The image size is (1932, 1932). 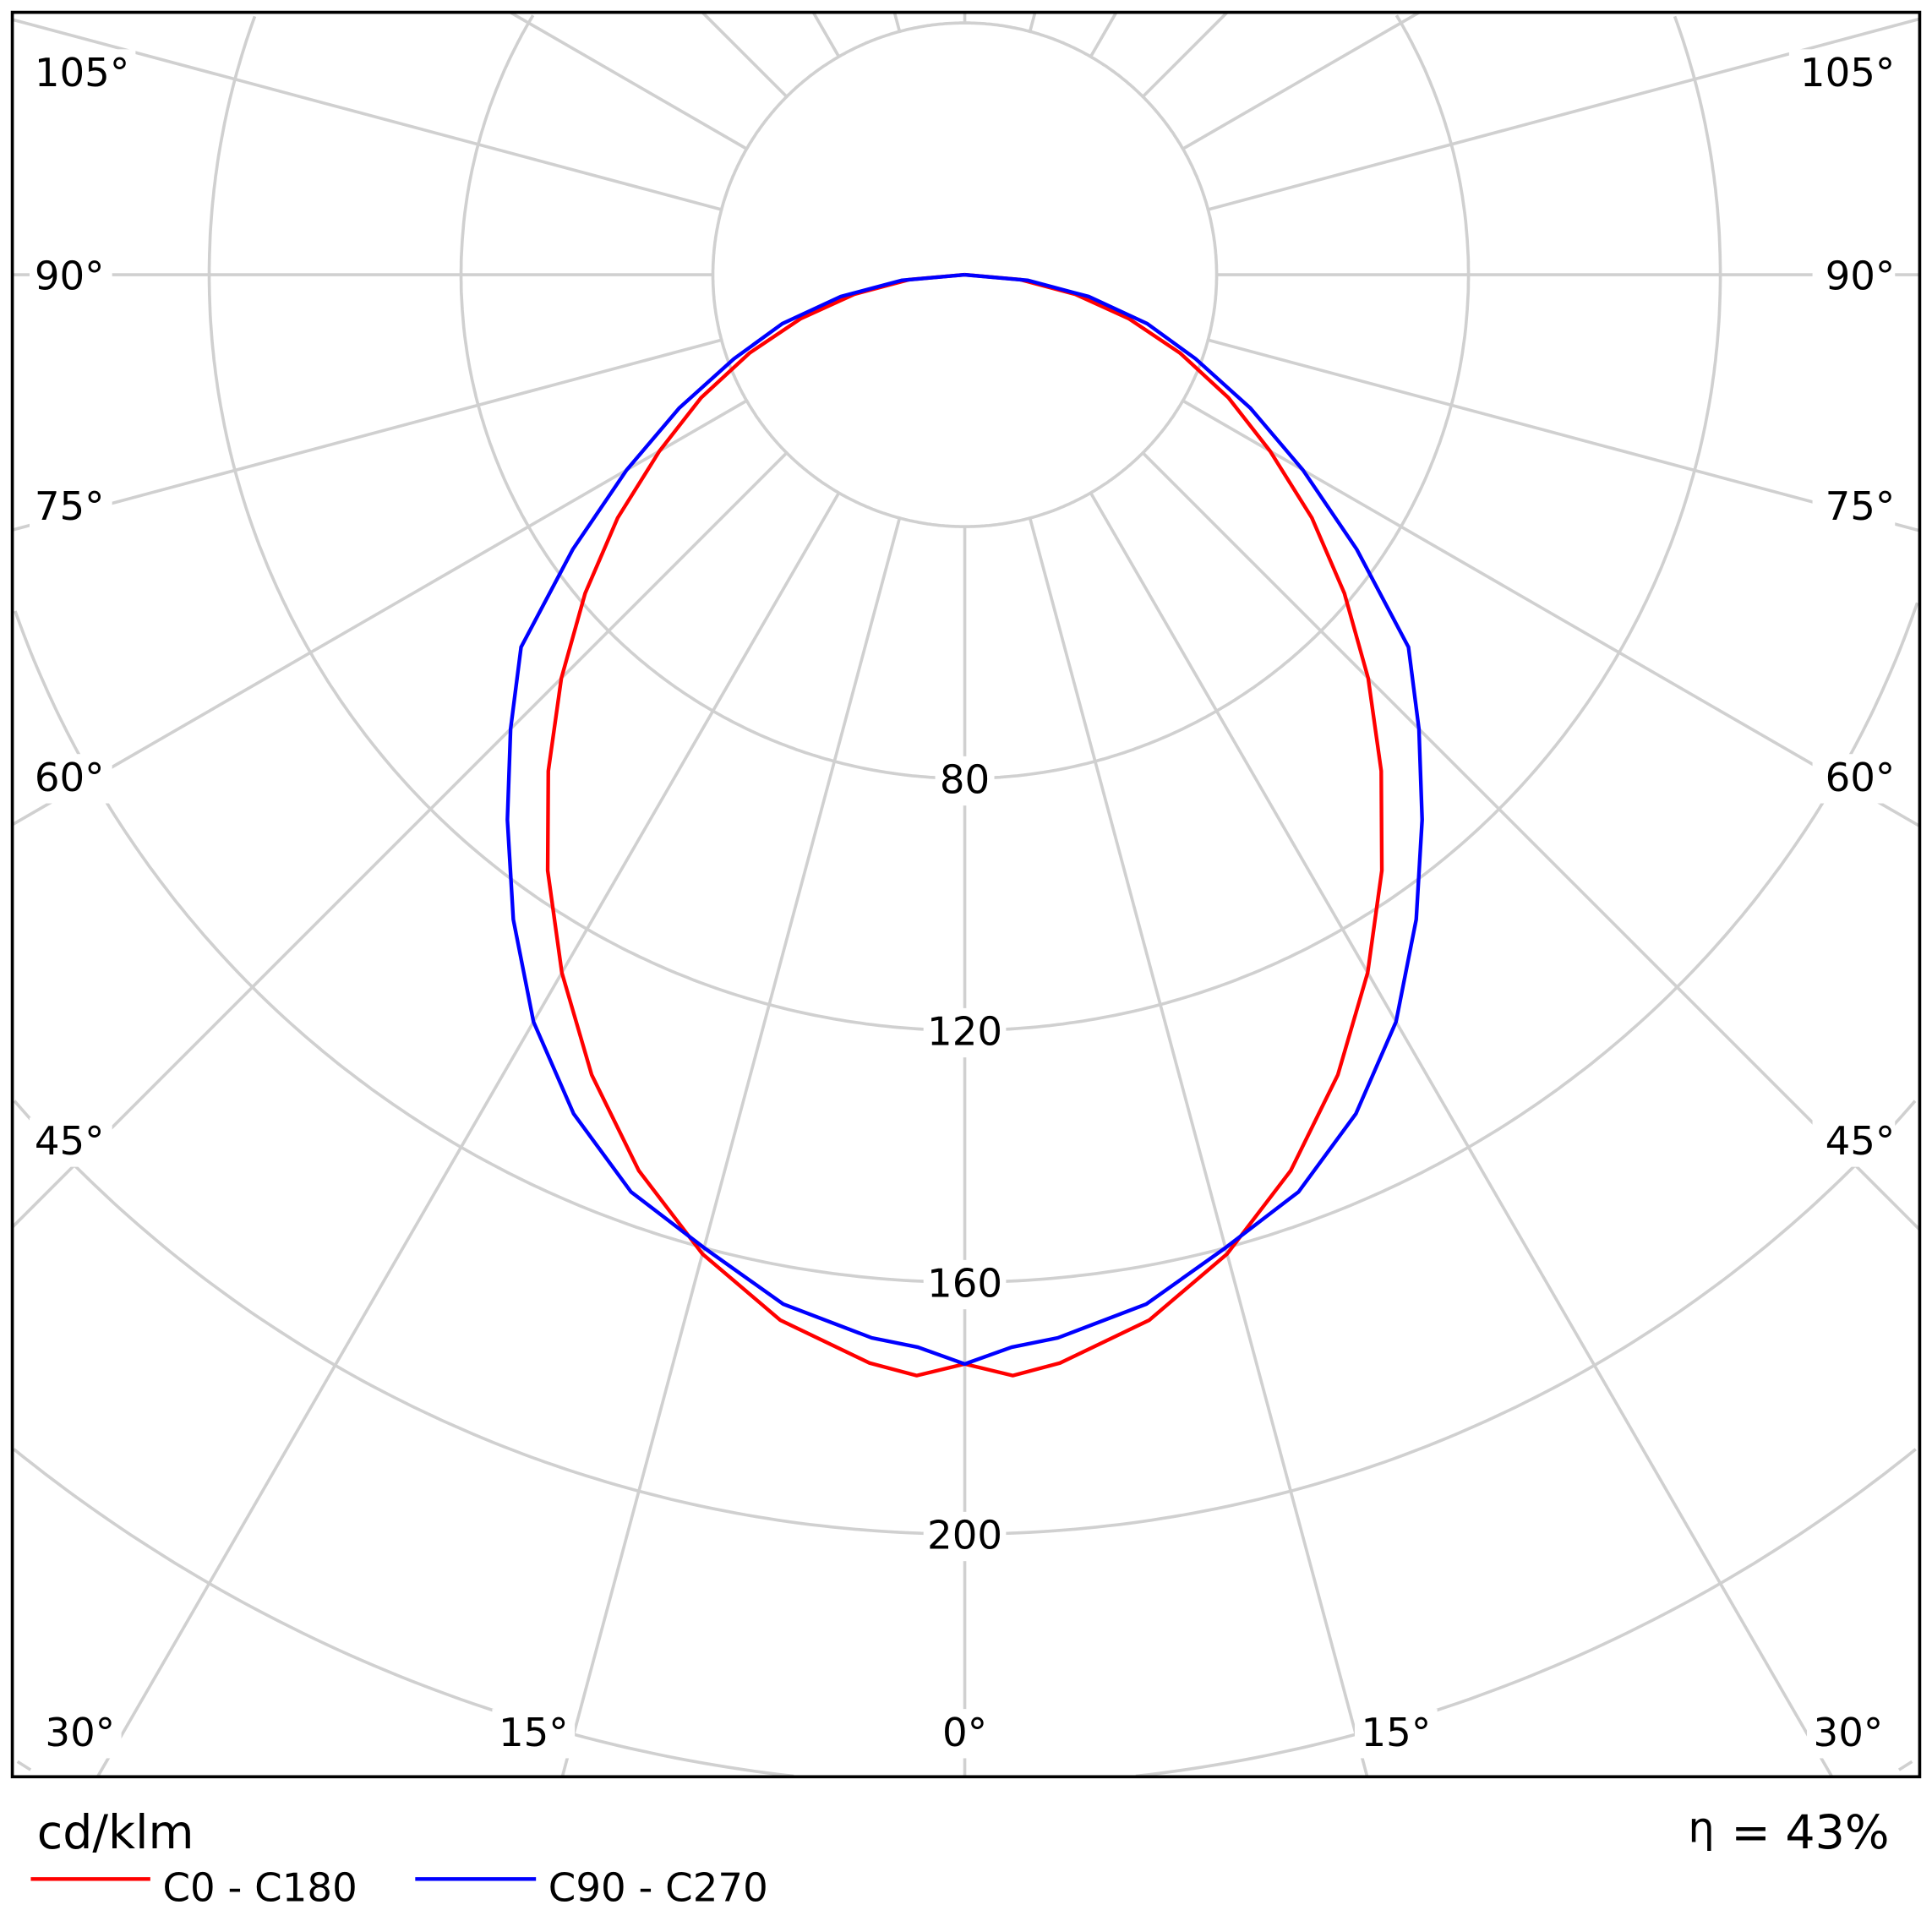 I want to click on angle-label-right-0-bg, so click(x=1842, y=74).